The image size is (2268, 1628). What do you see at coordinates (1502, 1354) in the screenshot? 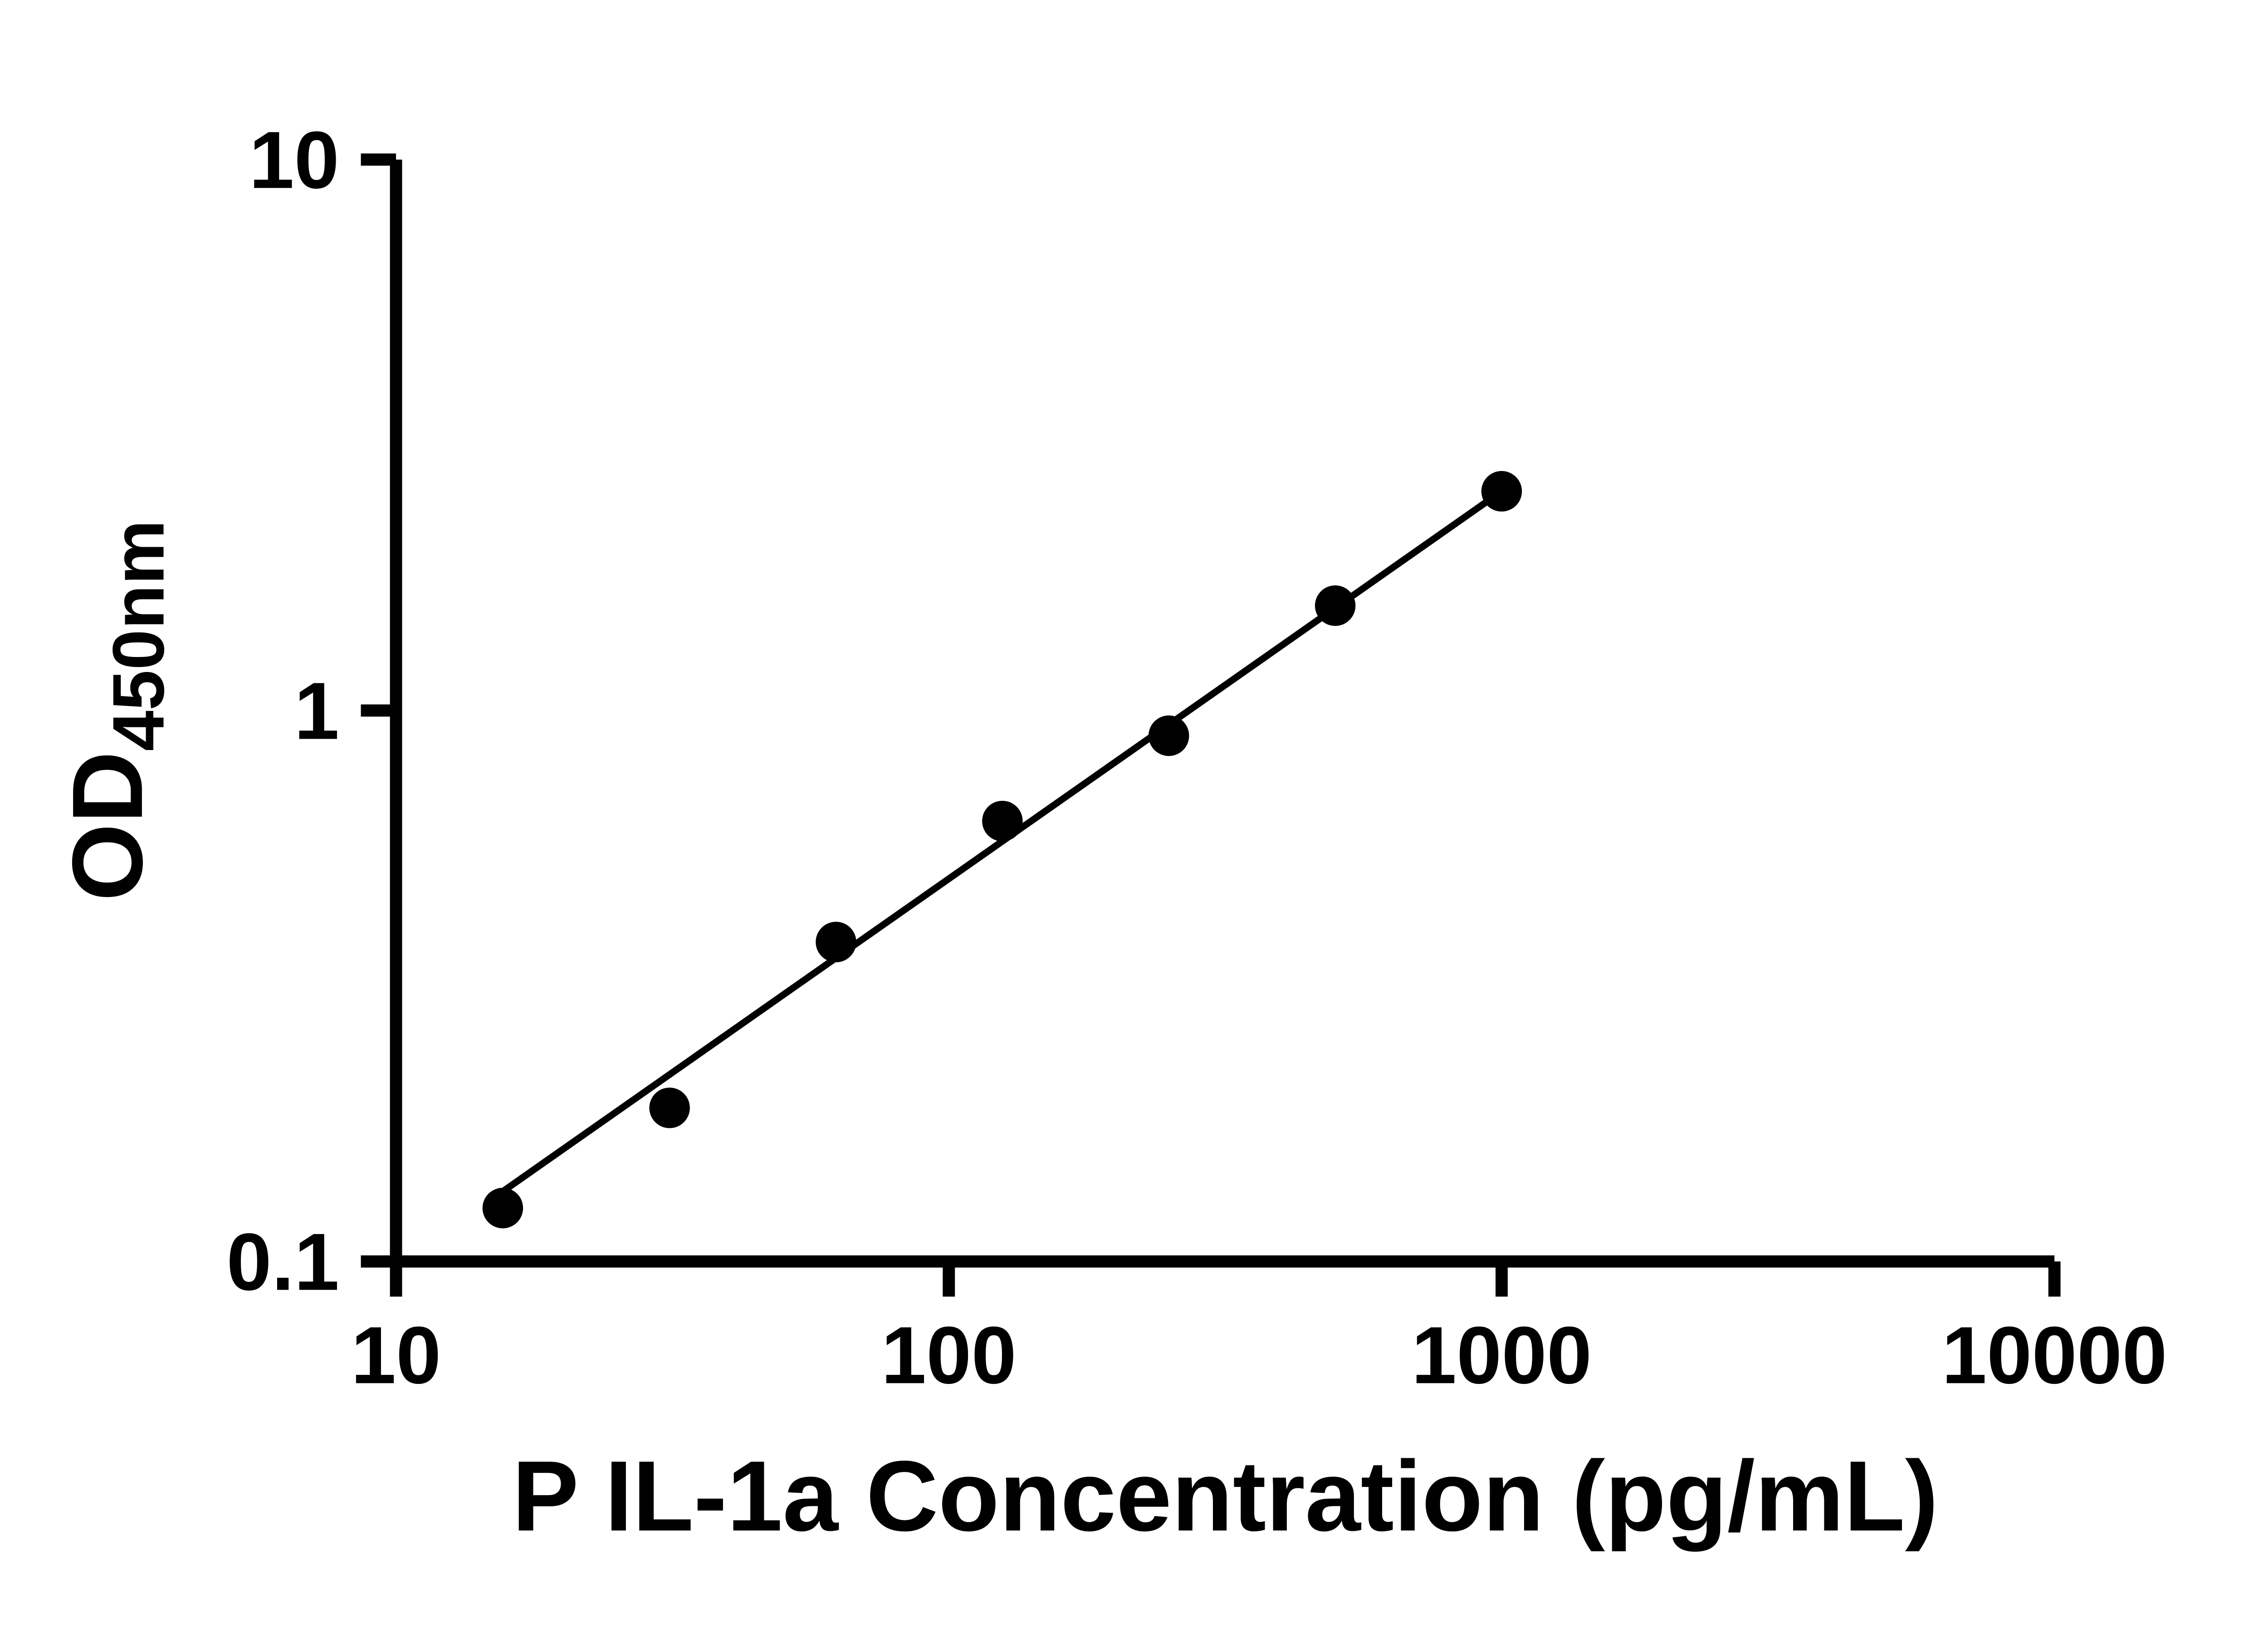
I see `x-tick-label: 1000` at bounding box center [1502, 1354].